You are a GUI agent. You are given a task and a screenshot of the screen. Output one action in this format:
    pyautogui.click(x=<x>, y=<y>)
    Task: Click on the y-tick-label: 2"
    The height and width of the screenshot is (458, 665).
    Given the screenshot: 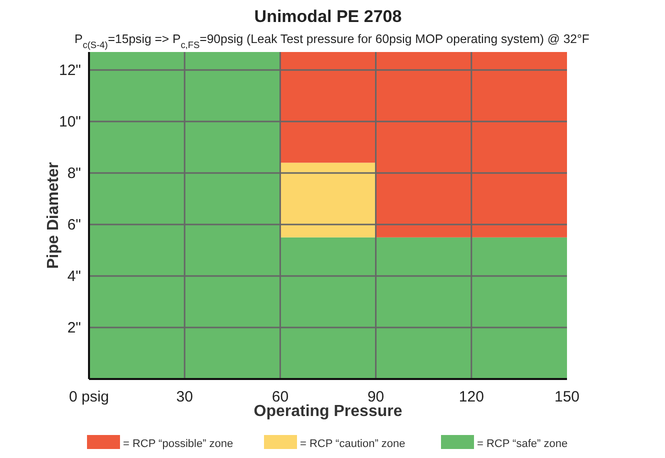 What is the action you would take?
    pyautogui.click(x=74, y=327)
    